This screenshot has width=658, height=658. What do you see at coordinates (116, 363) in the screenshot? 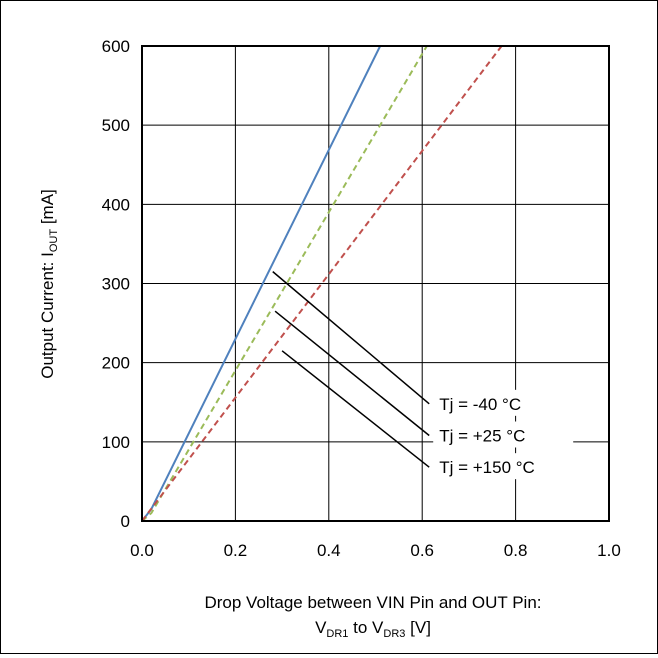
I see `y-tick-label: 200` at bounding box center [116, 363].